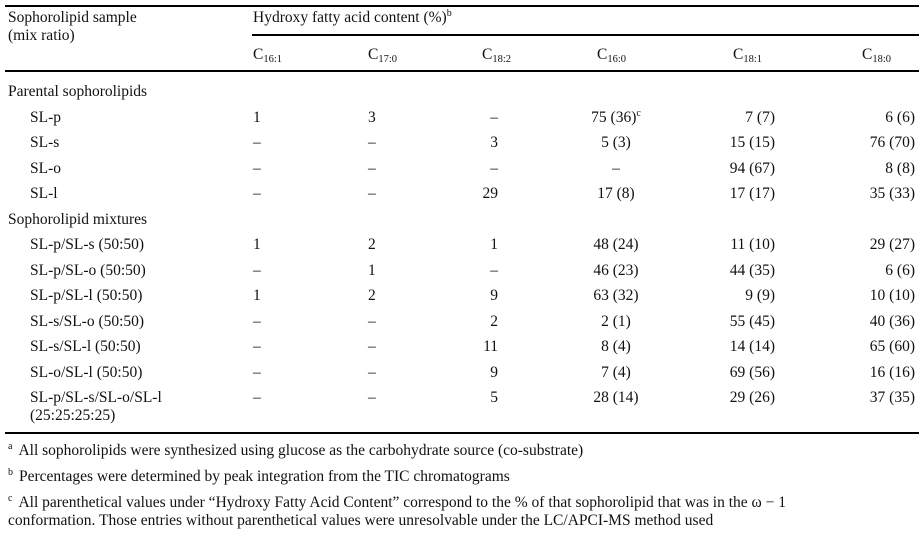  Describe the element at coordinates (867, 169) in the screenshot. I see `value-cell: 8 (8)` at that location.